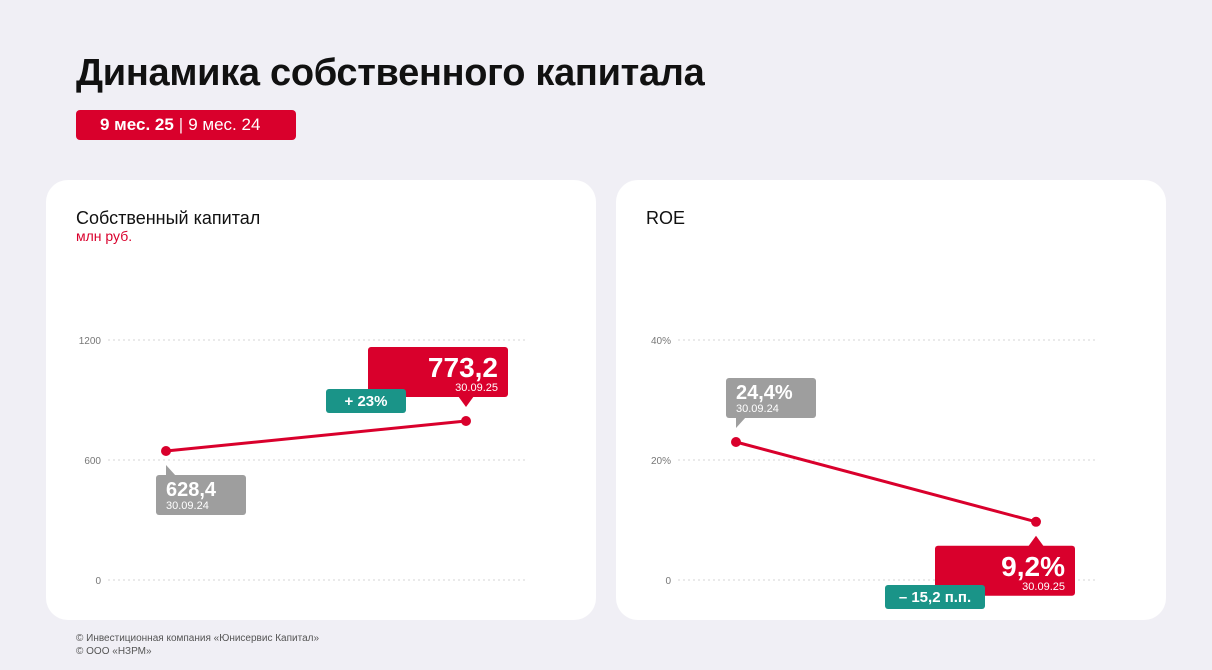 The height and width of the screenshot is (670, 1212). What do you see at coordinates (764, 393) in the screenshot?
I see `value-label: 24,4%` at bounding box center [764, 393].